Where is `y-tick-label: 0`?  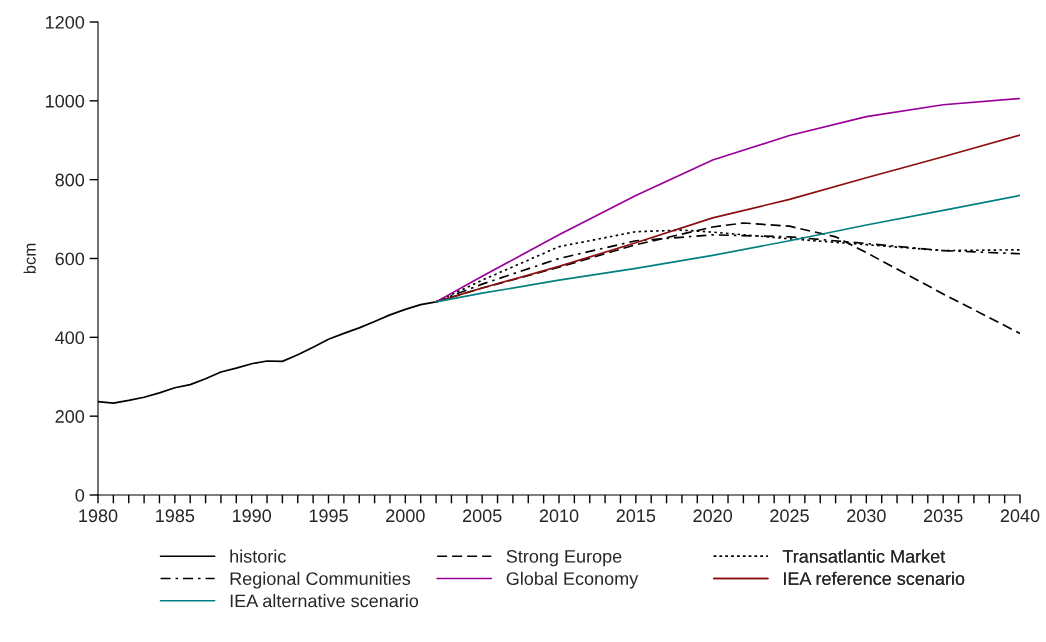
y-tick-label: 0 is located at coordinates (80, 495).